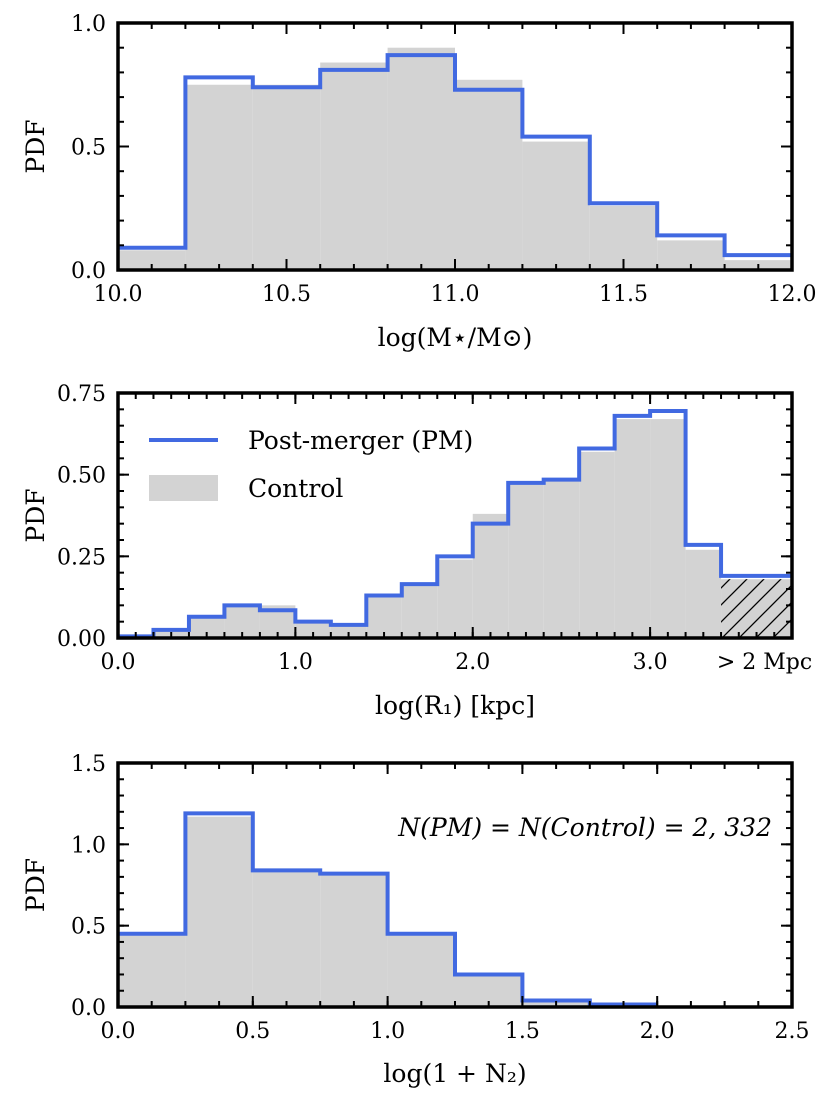 The width and height of the screenshot is (831, 1107). I want to click on x-tick-label: 10.5, so click(286, 294).